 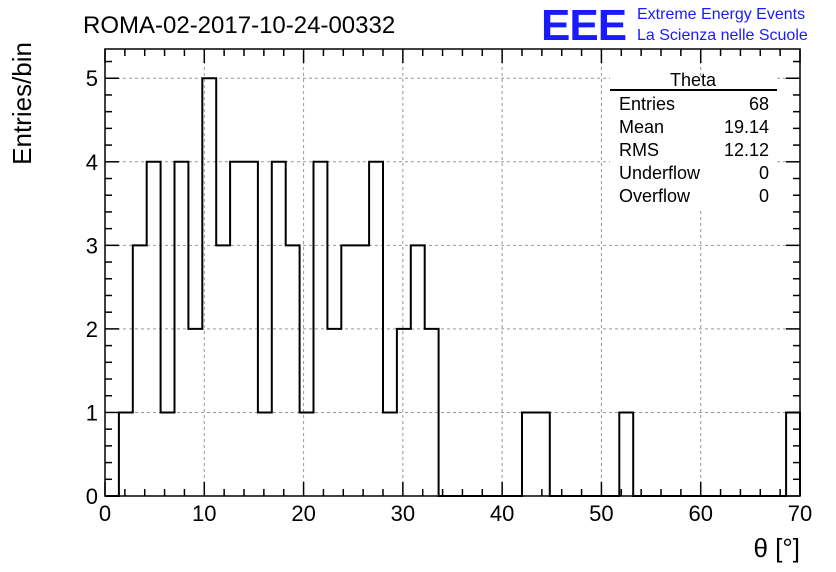 What do you see at coordinates (639, 150) in the screenshot?
I see `stats-label: RMS` at bounding box center [639, 150].